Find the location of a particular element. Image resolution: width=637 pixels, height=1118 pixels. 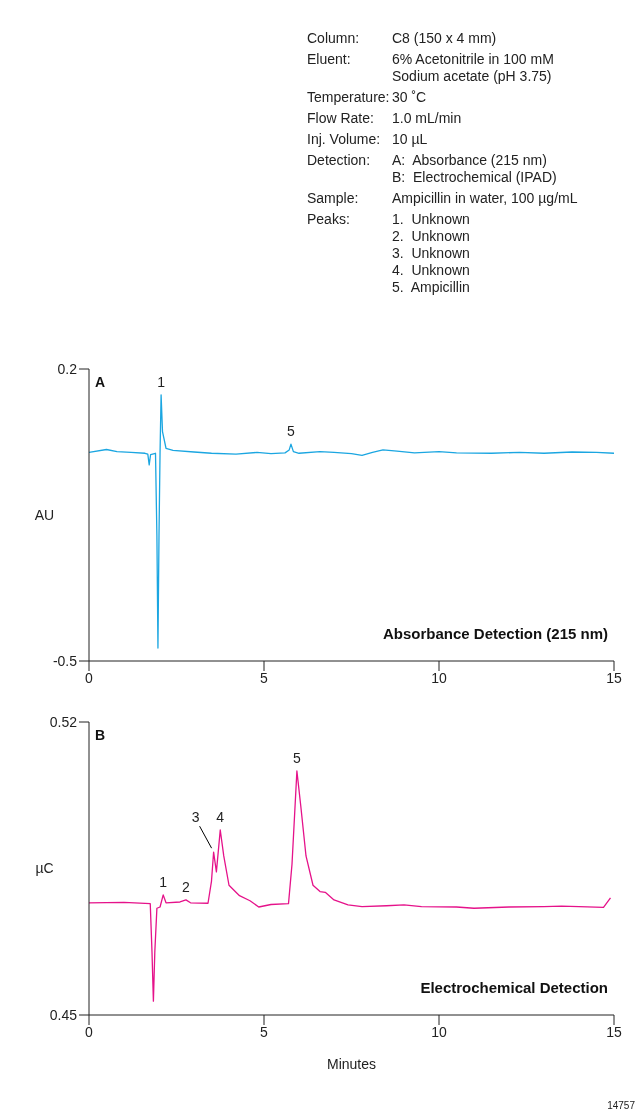

text: Inj. Volume: is located at coordinates (344, 139).